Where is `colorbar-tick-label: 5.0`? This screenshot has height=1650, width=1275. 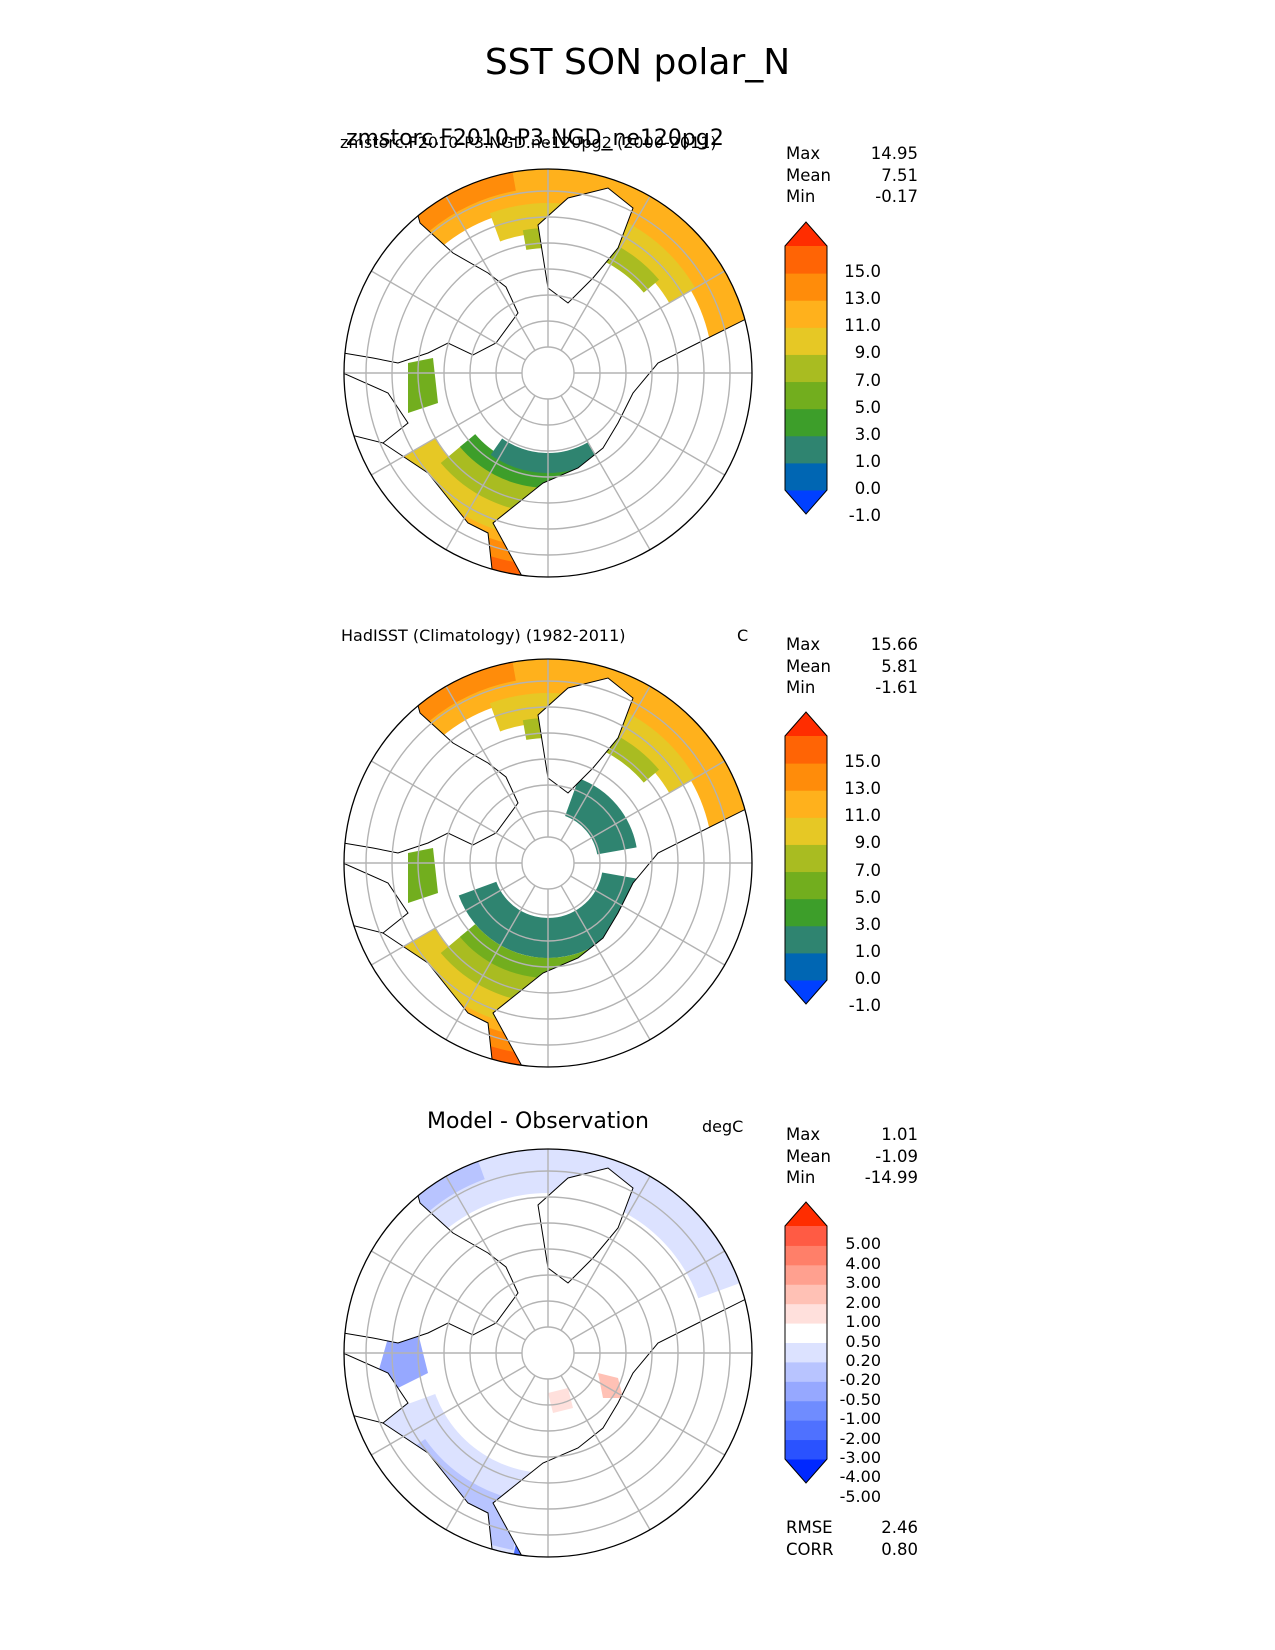
colorbar-tick-label: 5.0 is located at coordinates (867, 897).